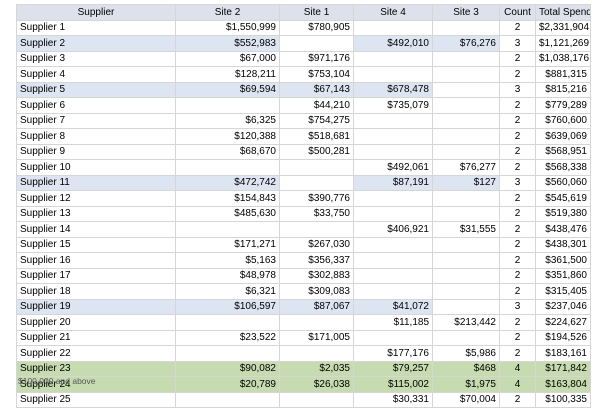  What do you see at coordinates (466, 43) in the screenshot?
I see `cell-site-3: $76,276` at bounding box center [466, 43].